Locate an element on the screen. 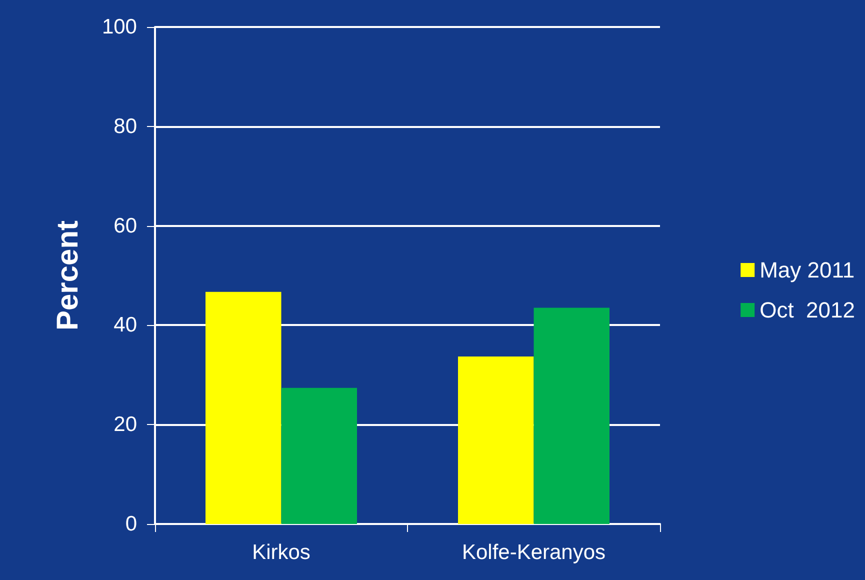  y-tick-label: 100 is located at coordinates (119, 27).